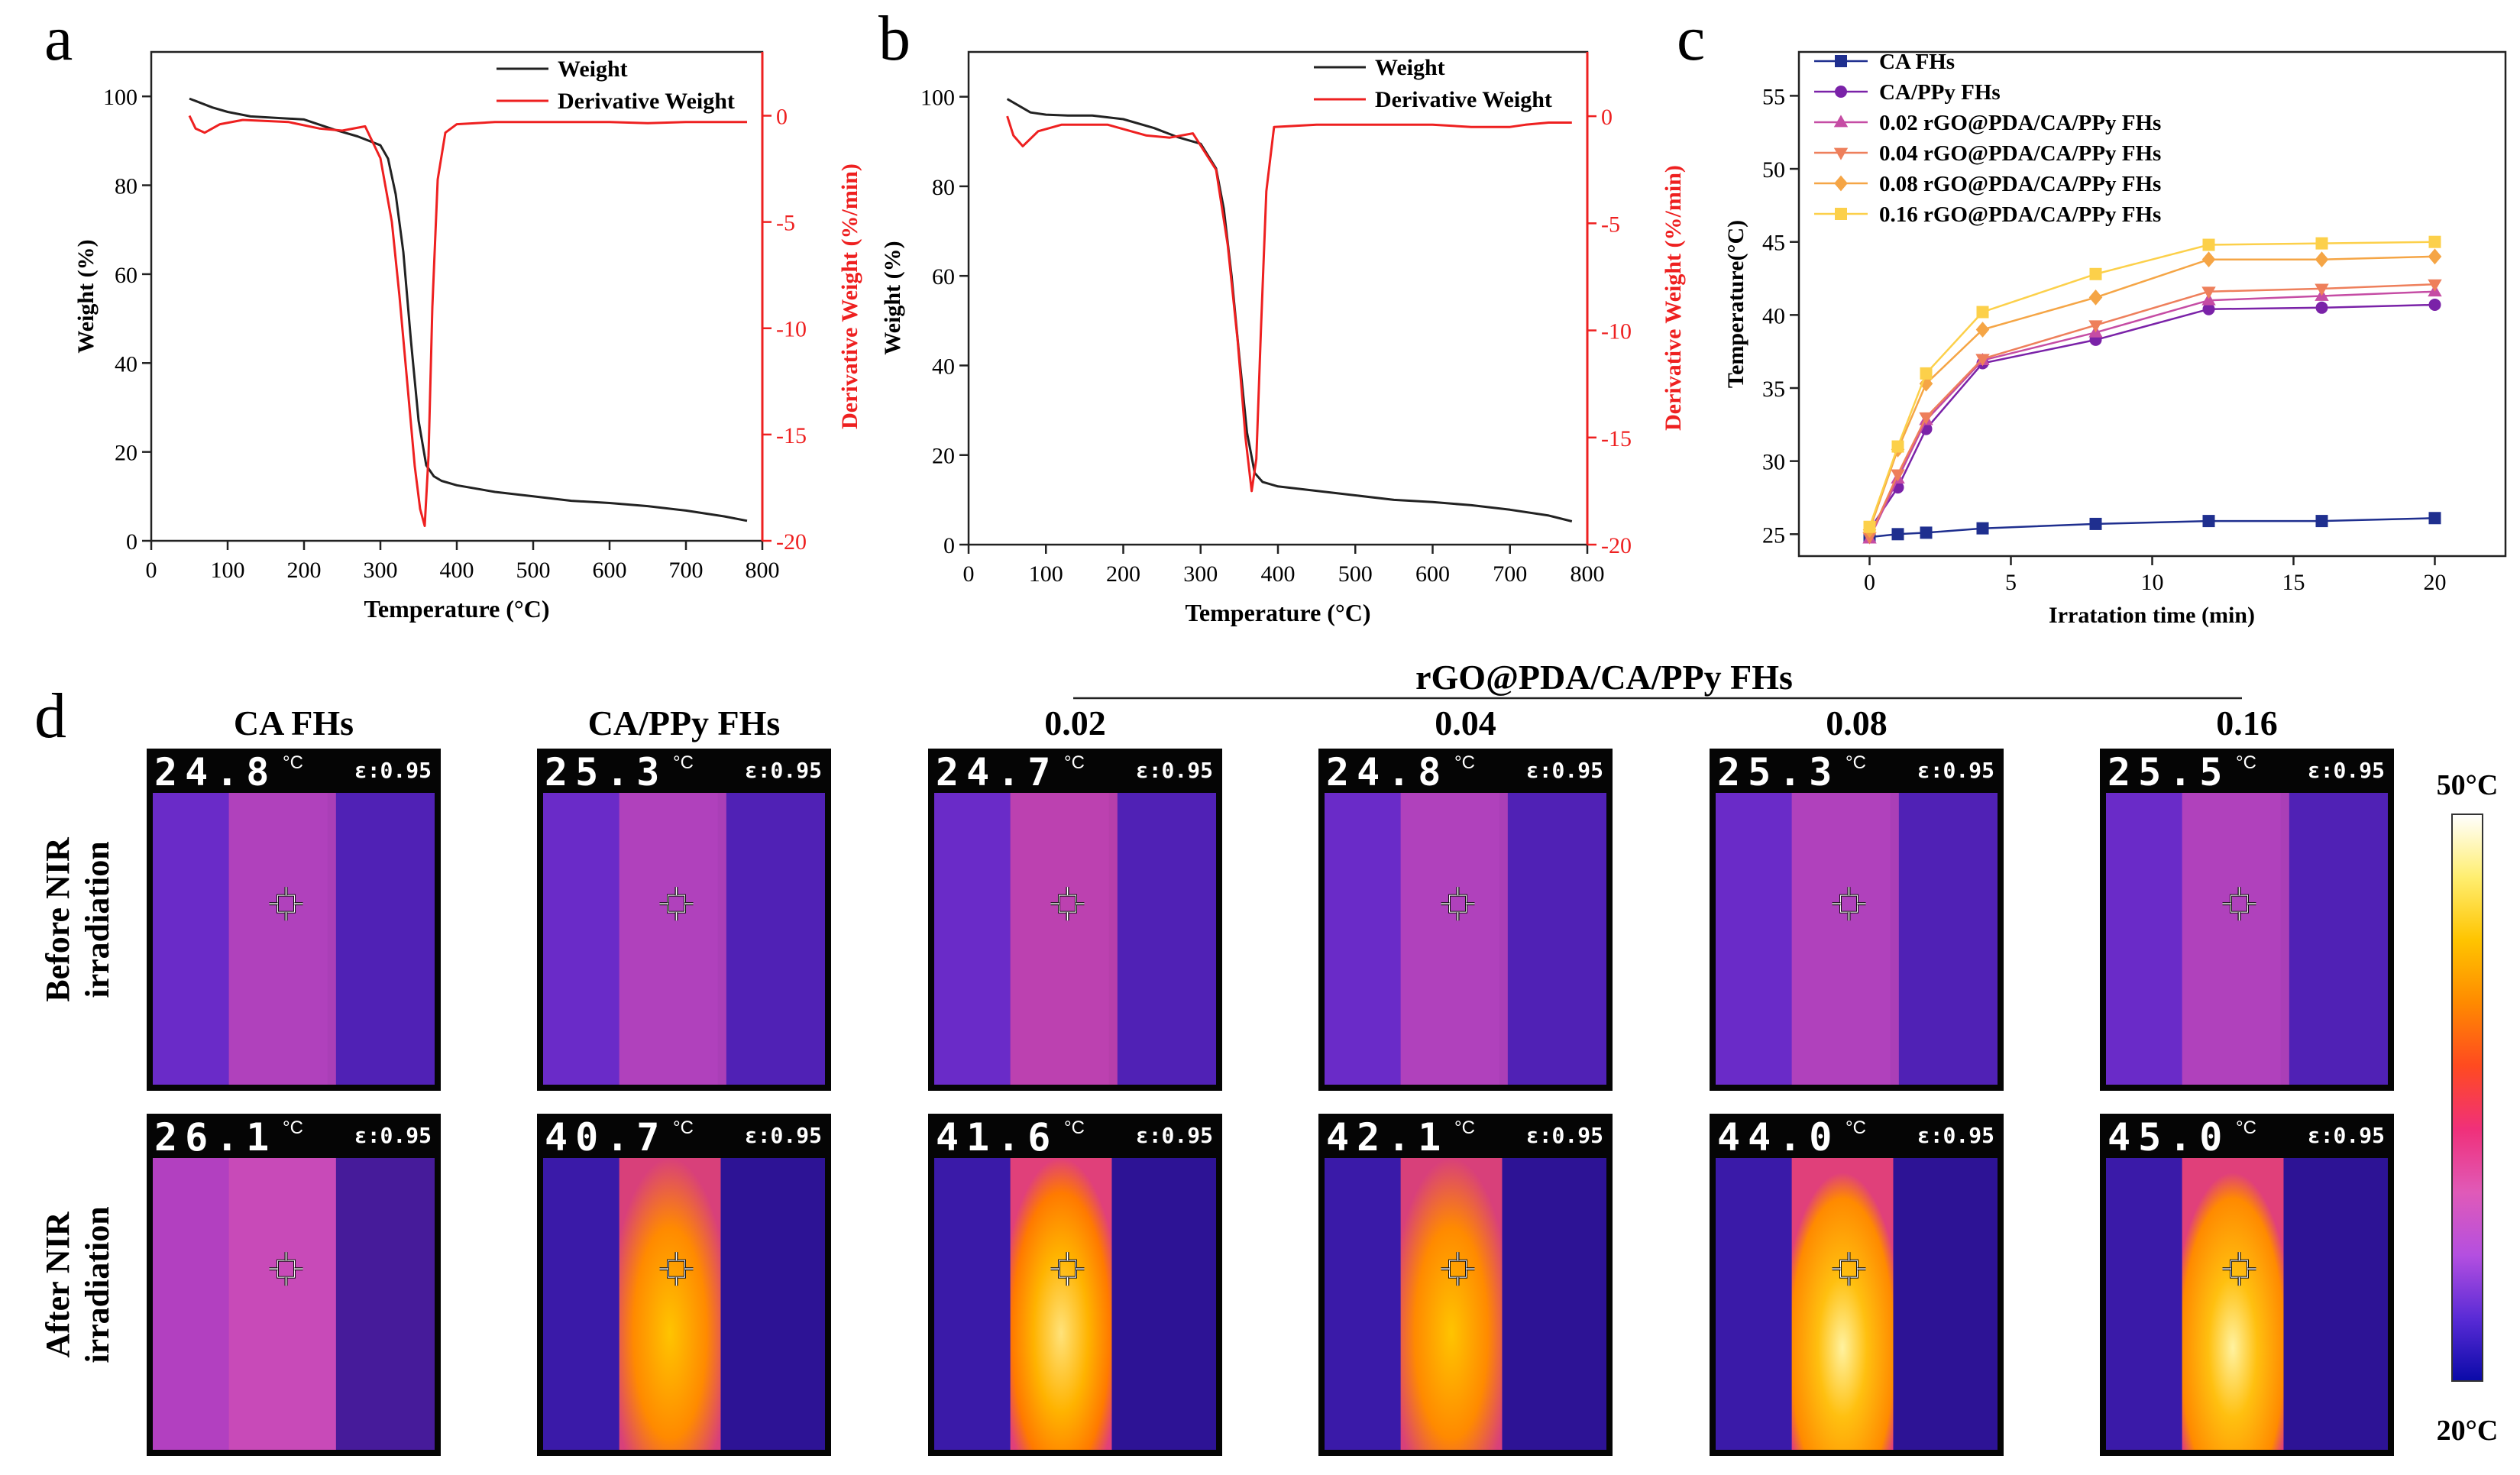 The image size is (2520, 1475). Describe the element at coordinates (1781, 316) in the screenshot. I see `y-axis-ticks: 25 30 35 40 45 50 55` at that location.